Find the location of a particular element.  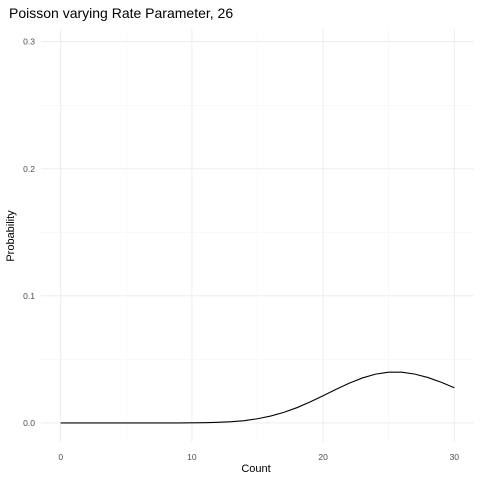

y-axis-tick-labels: 0.0 0.1 0.2 0.3 is located at coordinates (29, 232).